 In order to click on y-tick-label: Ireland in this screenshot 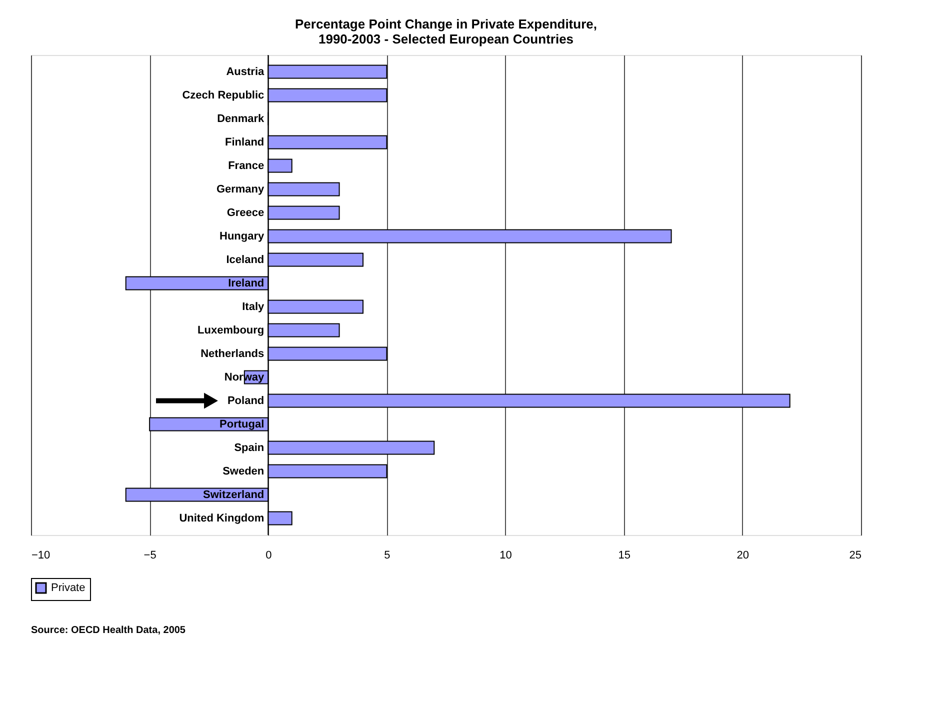, I will do `click(246, 283)`.